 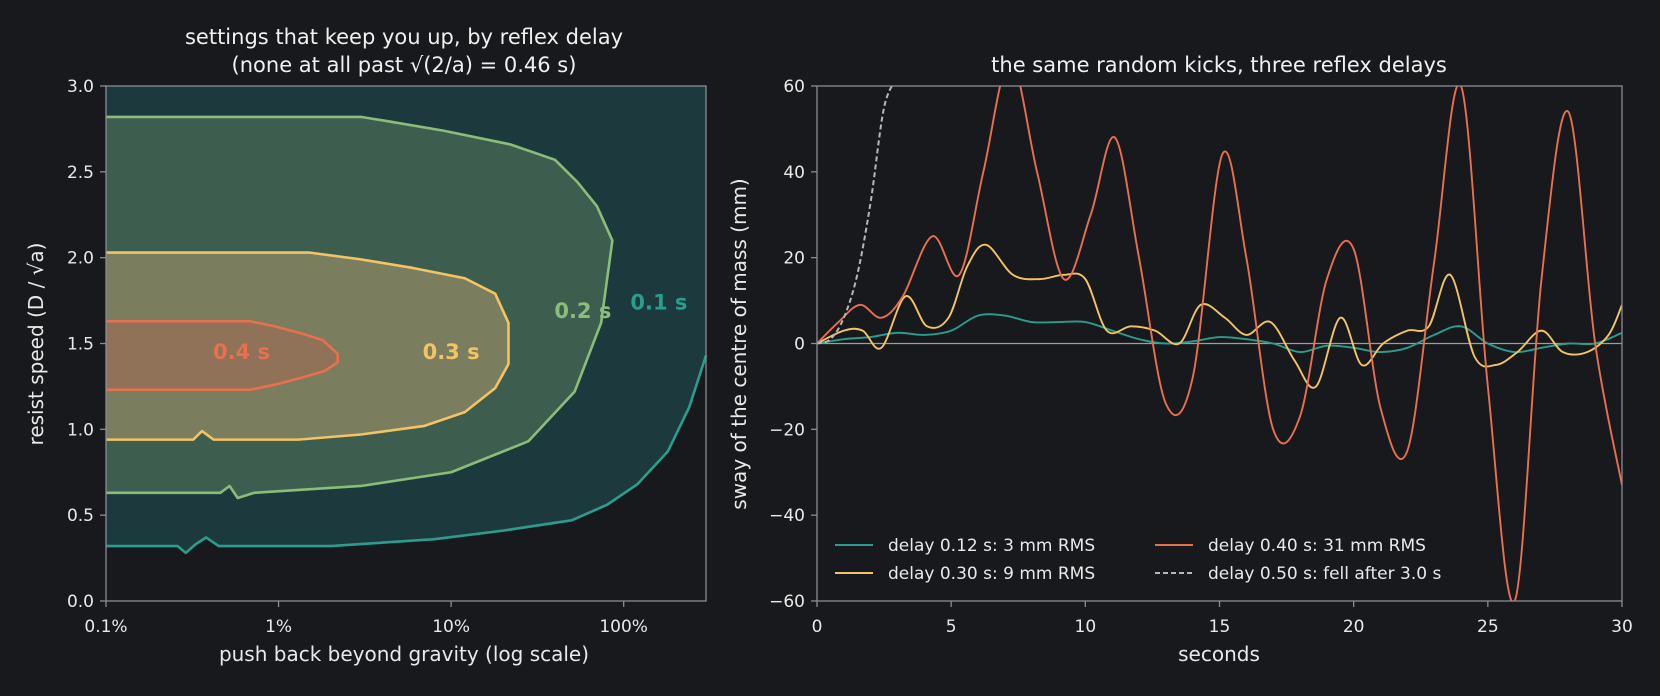 What do you see at coordinates (794, 87) in the screenshot?
I see `line-y-tick-label: 60` at bounding box center [794, 87].